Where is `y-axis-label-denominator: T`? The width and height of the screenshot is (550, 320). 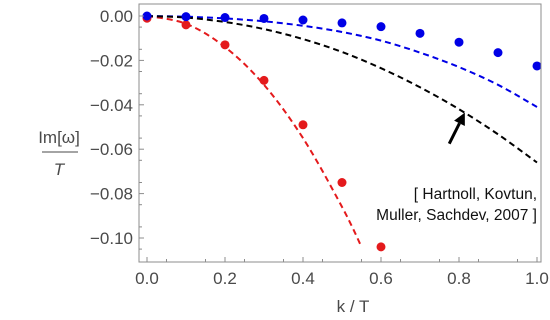
y-axis-label-denominator: T is located at coordinates (60, 169).